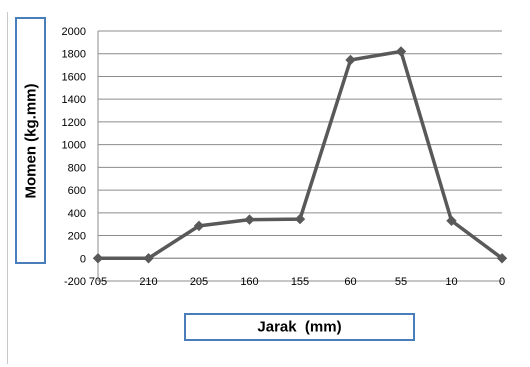 The image size is (530, 367). Describe the element at coordinates (451, 282) in the screenshot. I see `x-tick-label: 10` at that location.